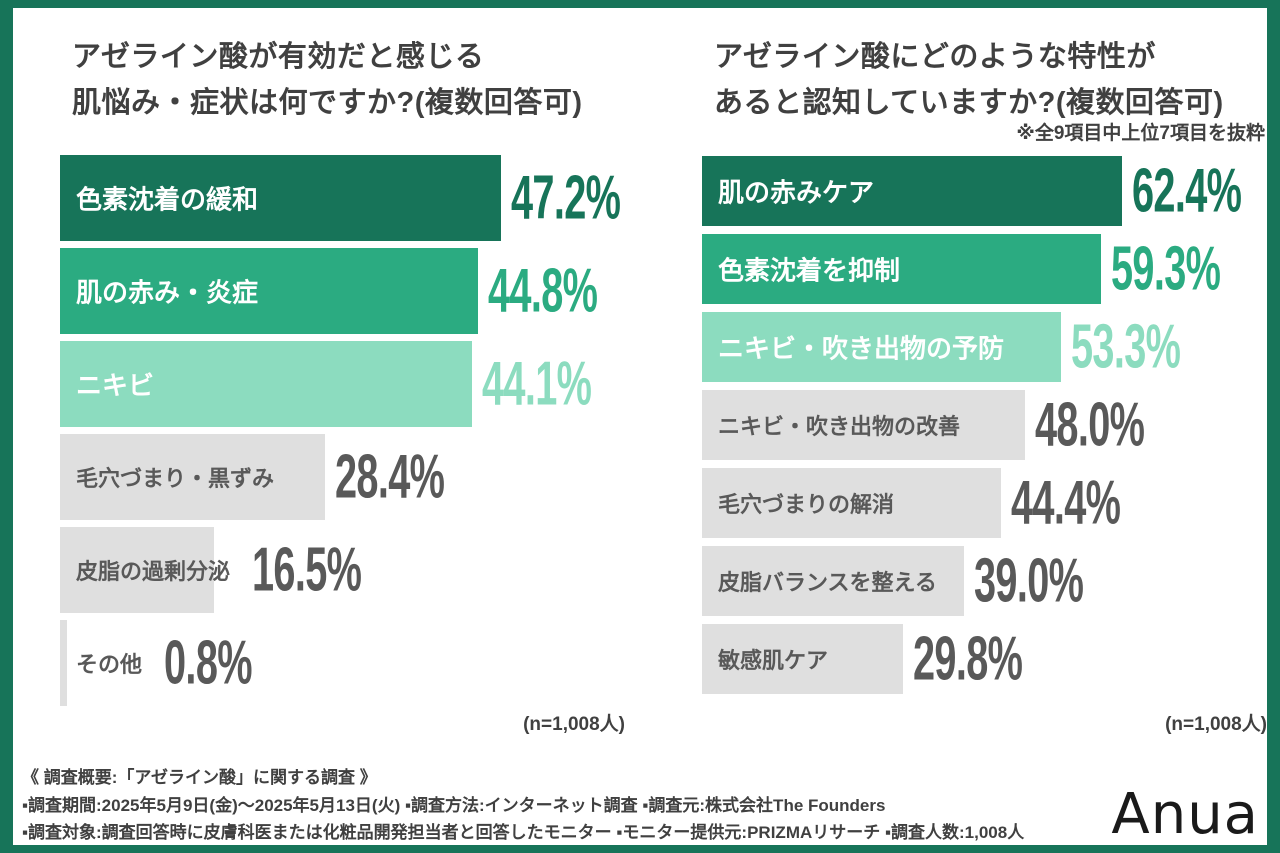 This screenshot has width=1280, height=853. What do you see at coordinates (153, 571) in the screenshot?
I see `bar-label: 皮脂の過剰分泌` at bounding box center [153, 571].